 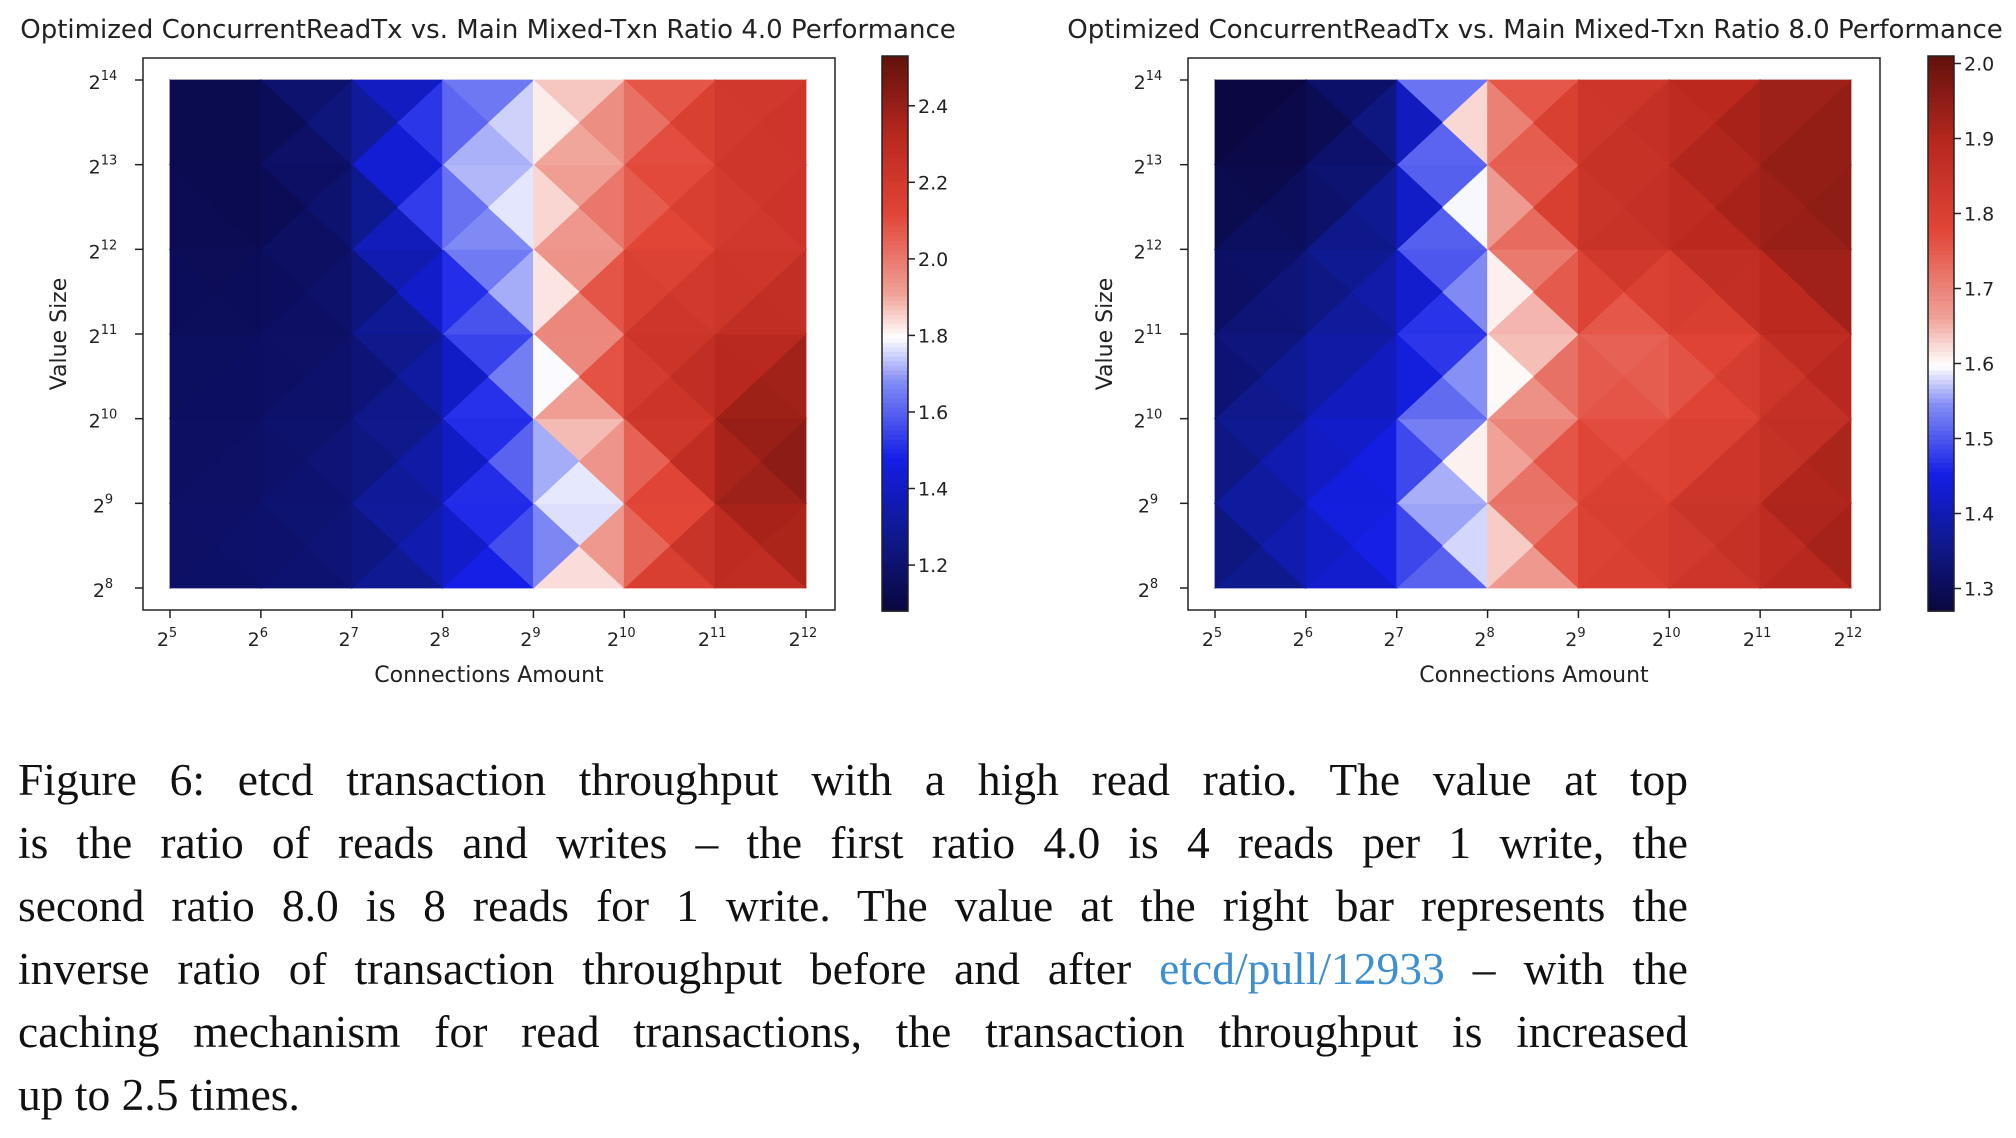 I want to click on x-tick-exponent: 9, so click(x=536, y=633).